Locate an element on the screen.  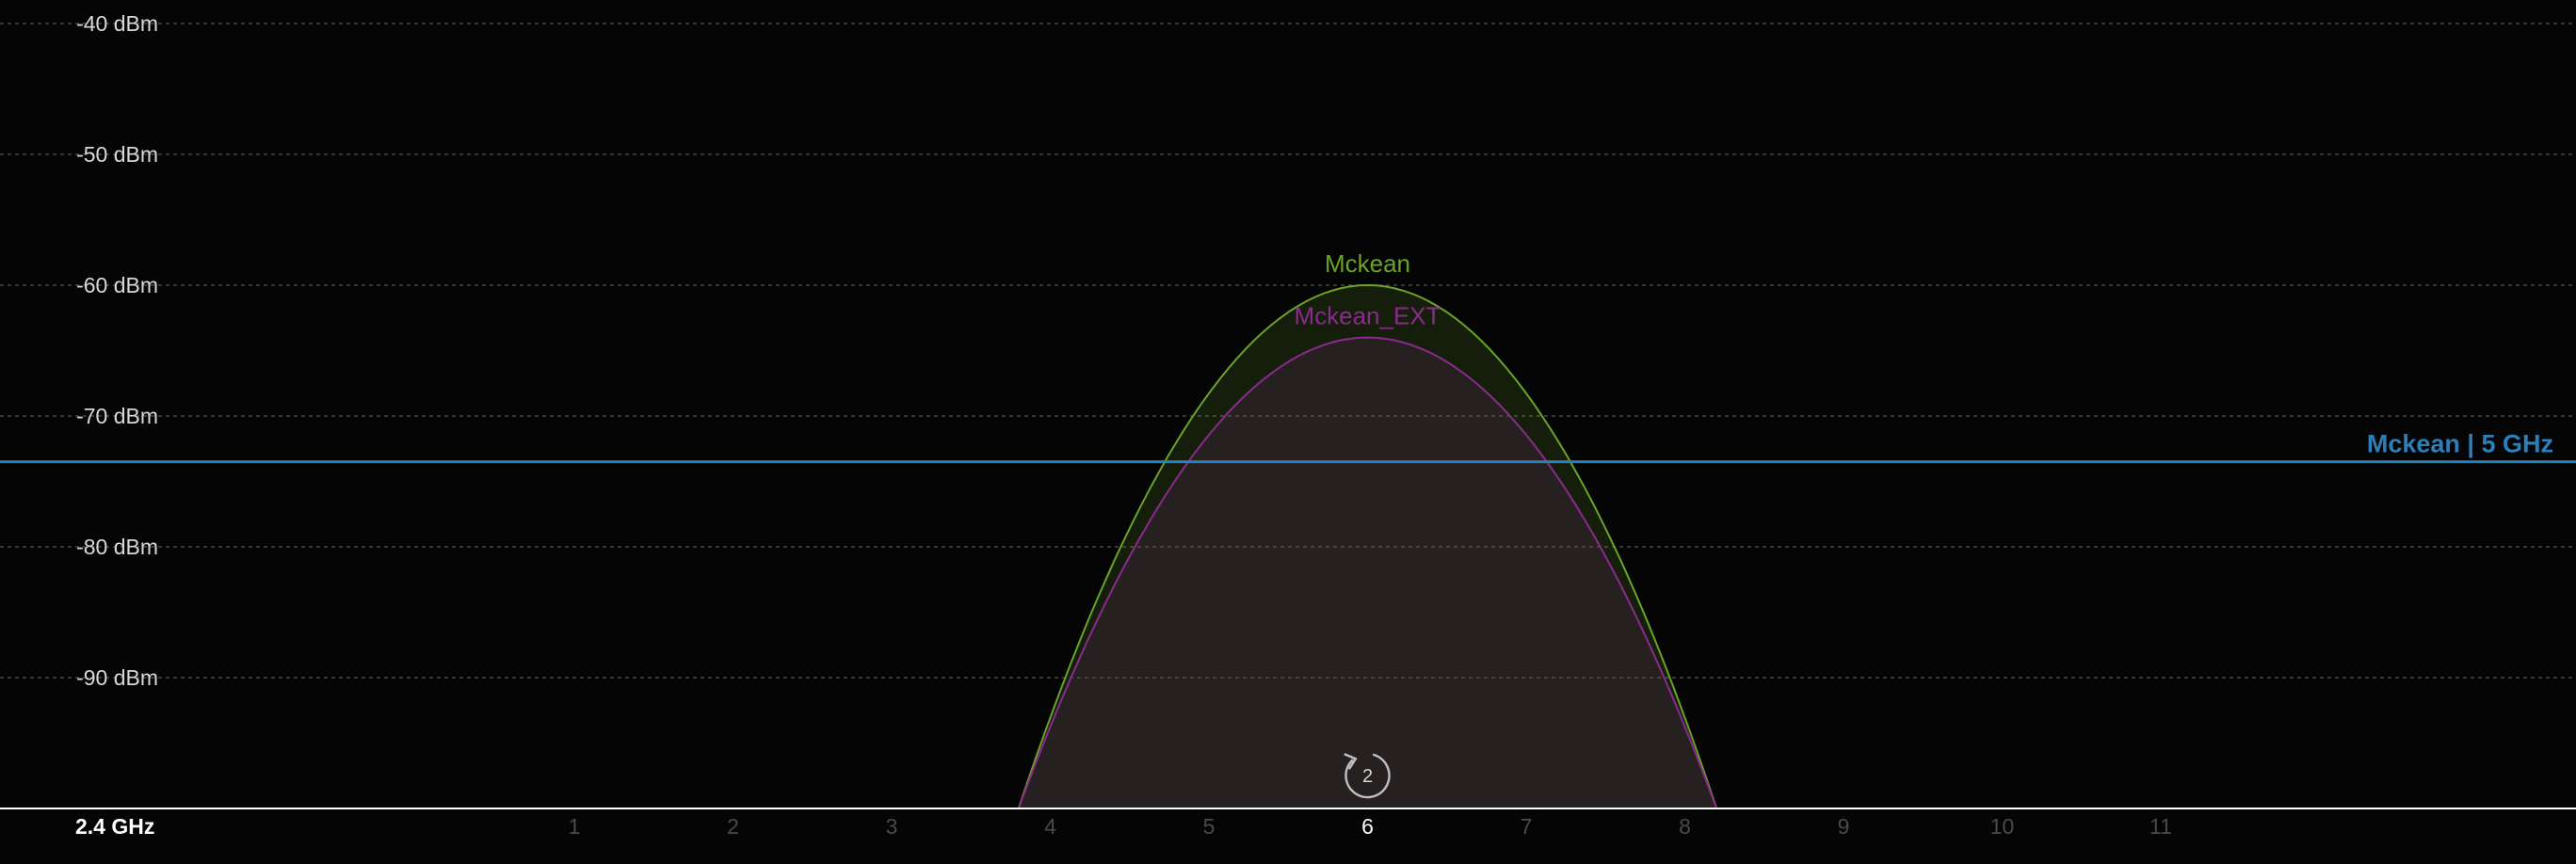
band-label: 2.4 GHz is located at coordinates (114, 826).